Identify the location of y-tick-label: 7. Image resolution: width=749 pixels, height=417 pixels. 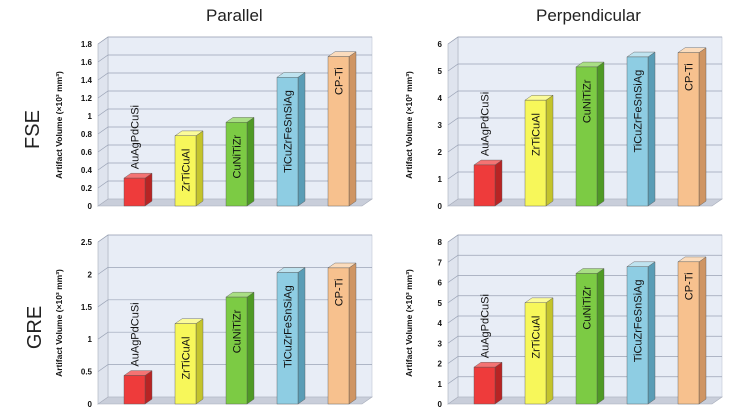
(440, 262).